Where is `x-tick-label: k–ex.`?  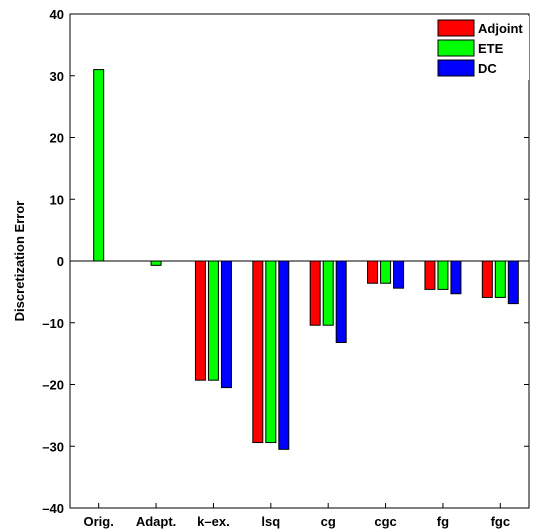 x-tick-label: k–ex. is located at coordinates (213, 521).